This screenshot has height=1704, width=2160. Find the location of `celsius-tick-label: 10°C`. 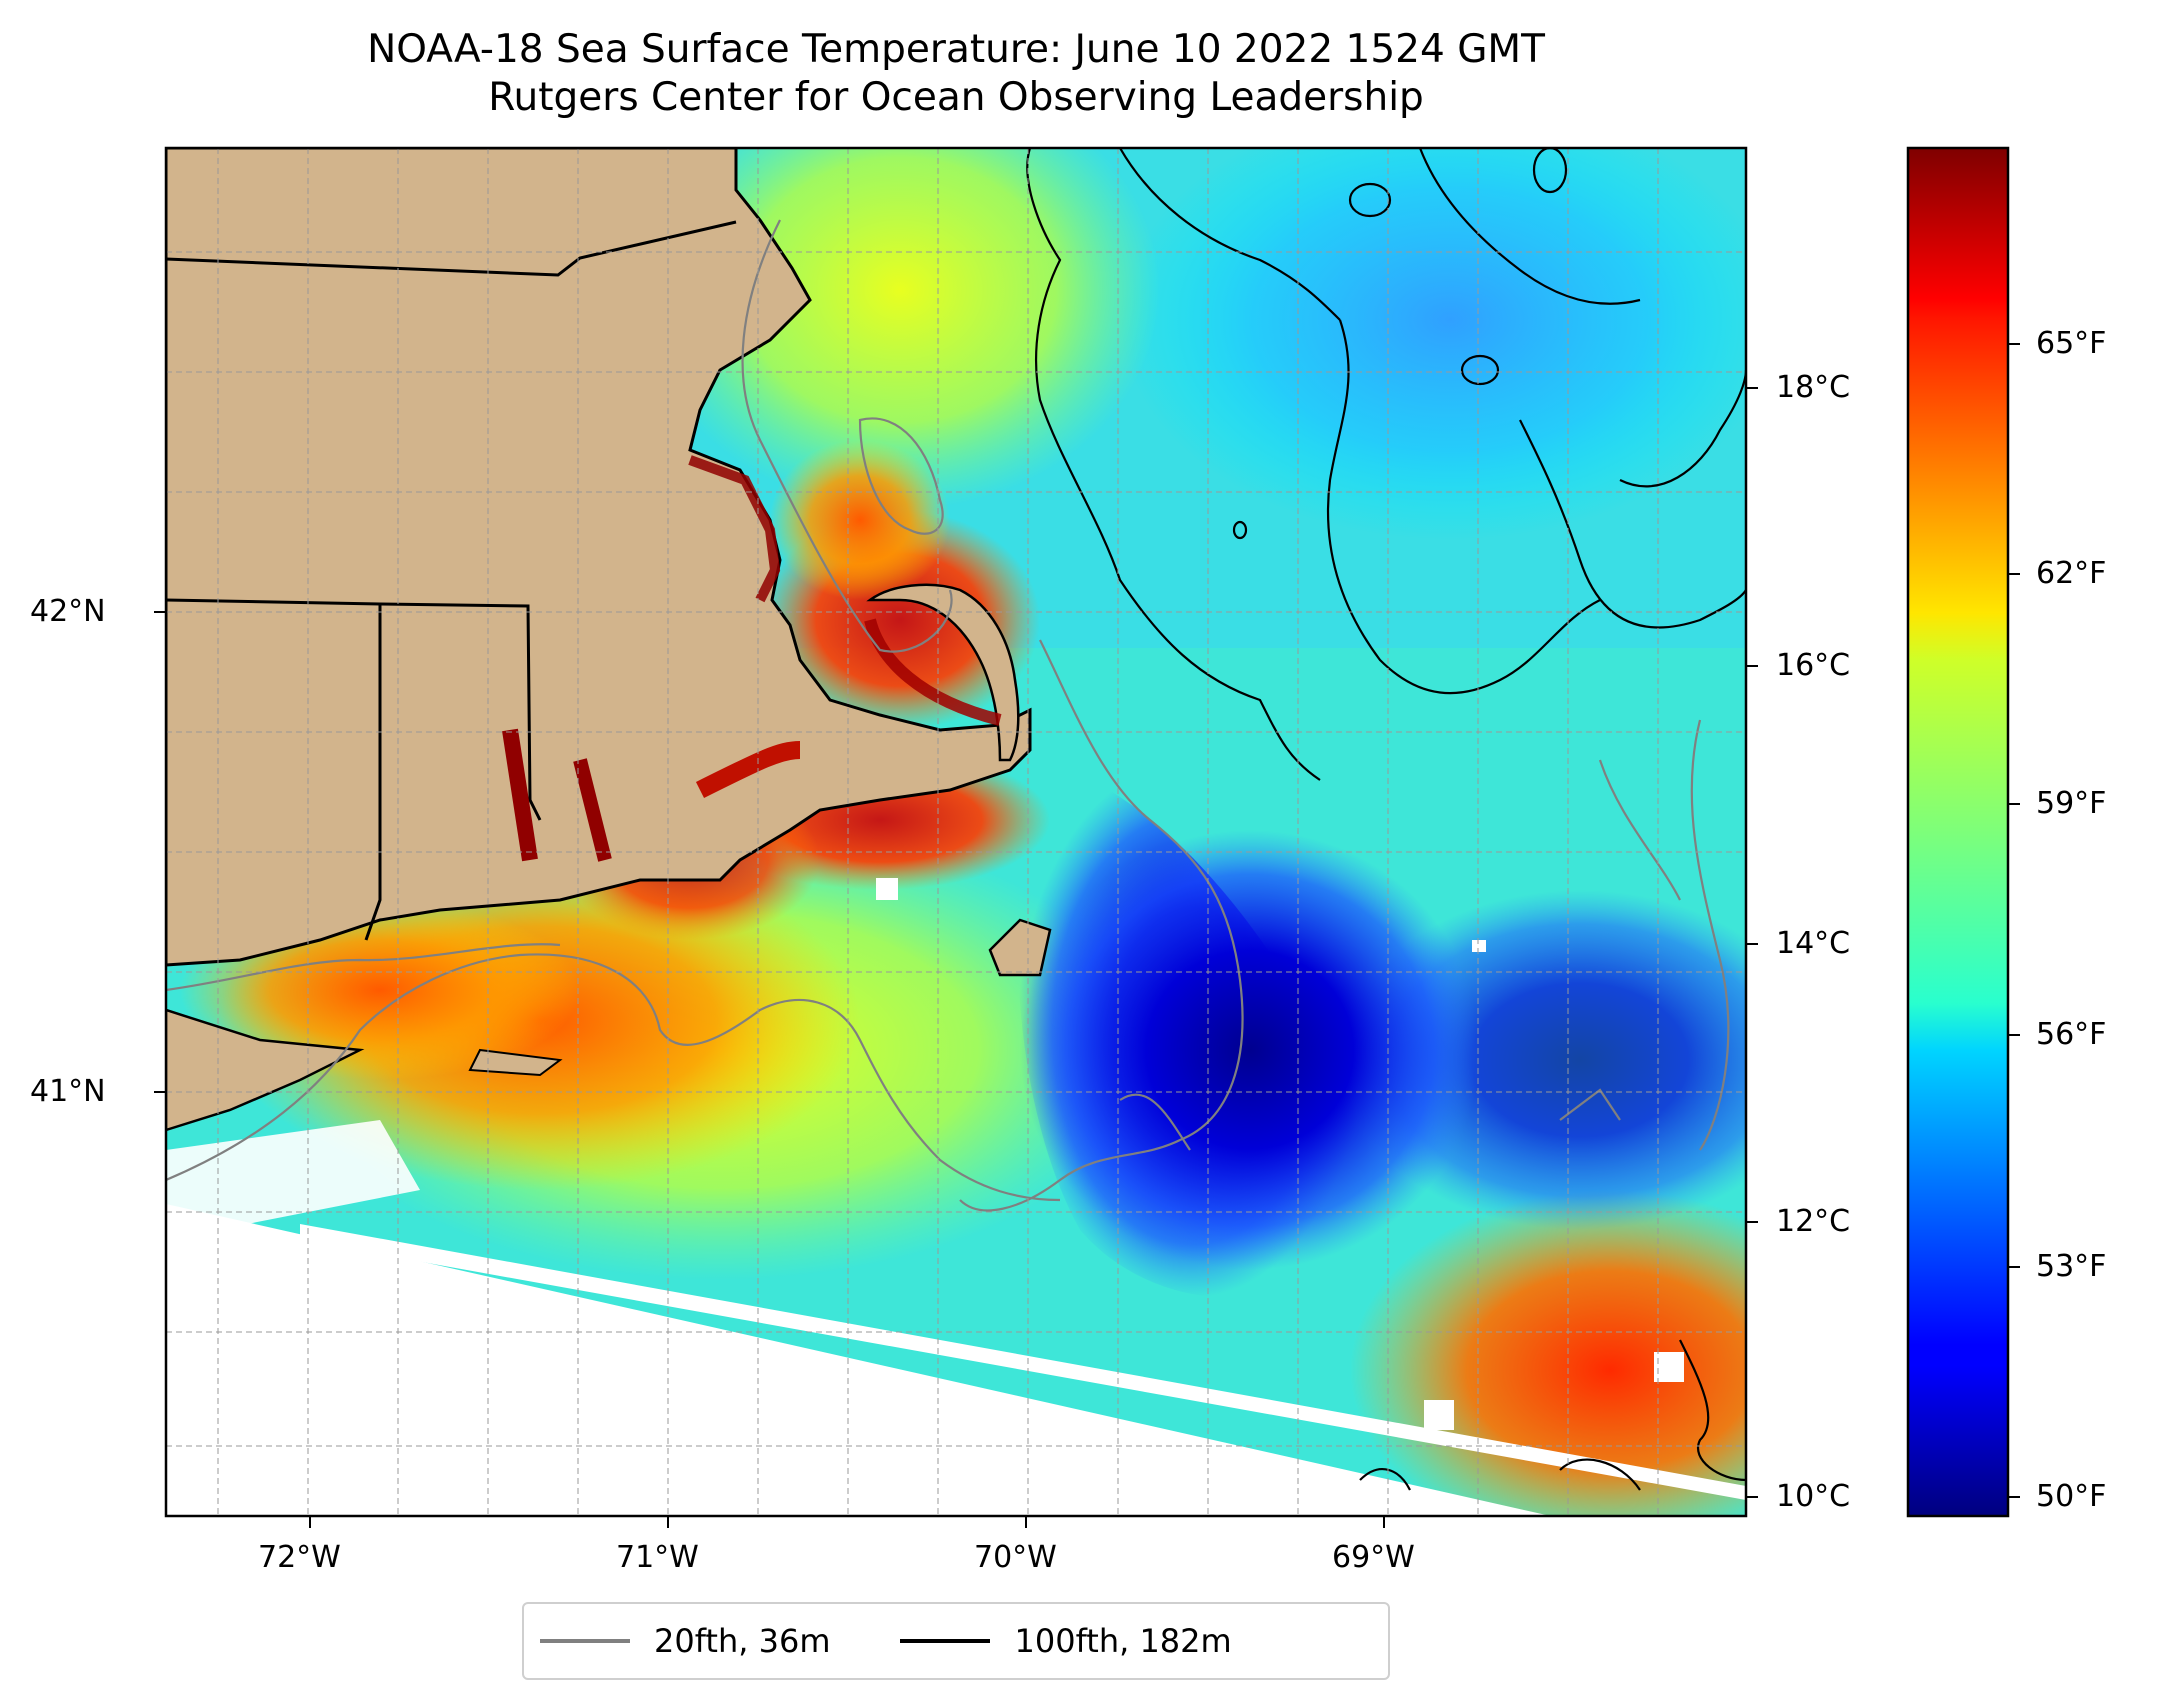

celsius-tick-label: 10°C is located at coordinates (1813, 1496).